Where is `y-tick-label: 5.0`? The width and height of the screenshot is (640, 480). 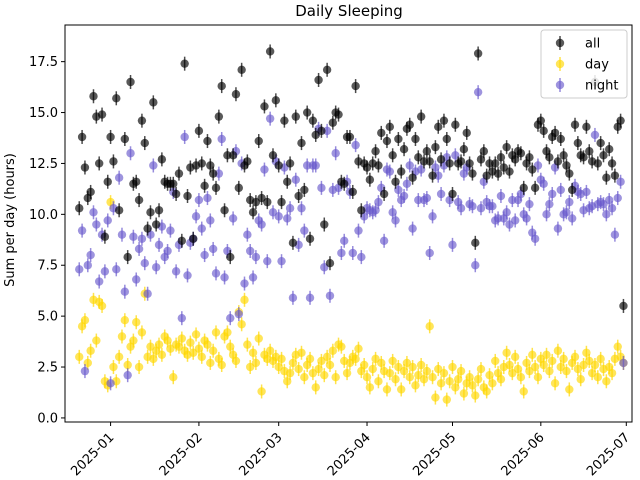 y-tick-label: 5.0 is located at coordinates (47, 317).